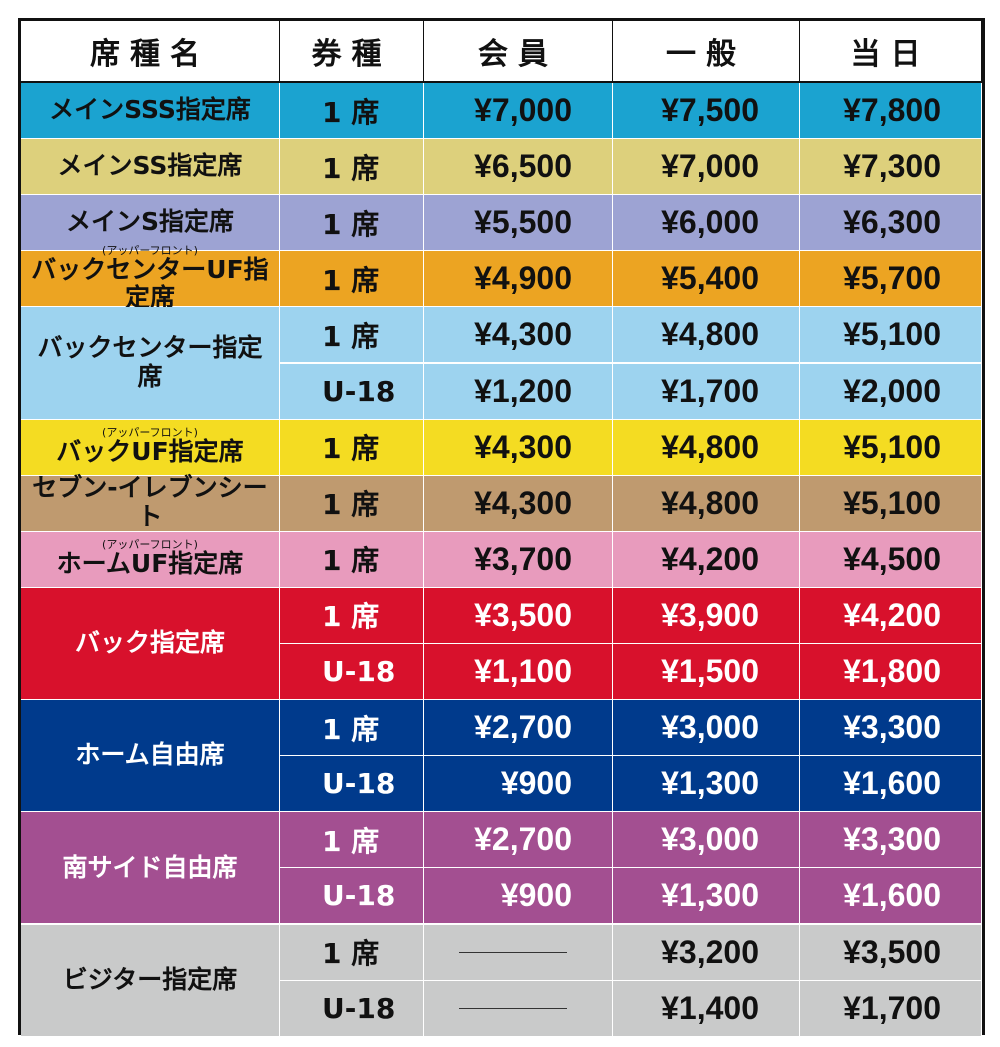 The image size is (1000, 1047). Describe the element at coordinates (150, 502) in the screenshot. I see `seat-name: セブン-イレブンシート` at that location.